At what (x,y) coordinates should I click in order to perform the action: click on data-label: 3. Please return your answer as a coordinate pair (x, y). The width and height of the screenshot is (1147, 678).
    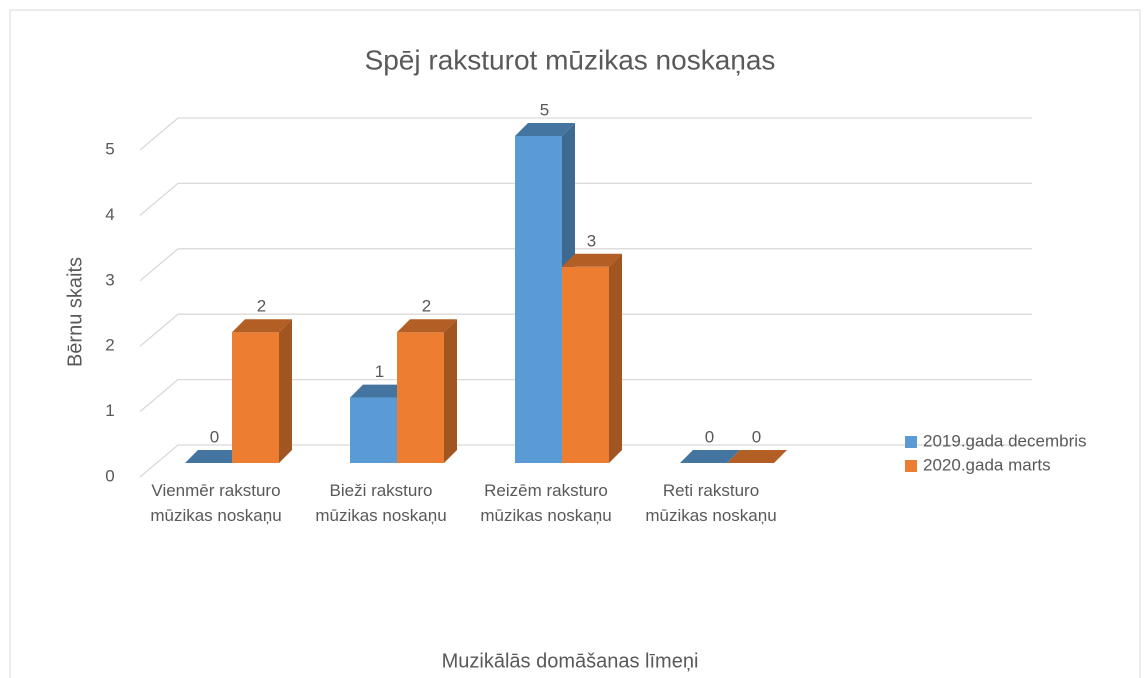
    Looking at the image, I should click on (591, 240).